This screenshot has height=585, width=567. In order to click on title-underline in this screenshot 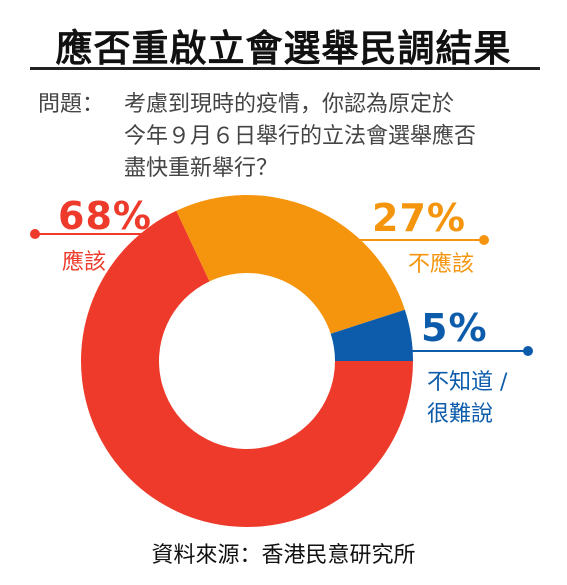, I will do `click(285, 68)`.